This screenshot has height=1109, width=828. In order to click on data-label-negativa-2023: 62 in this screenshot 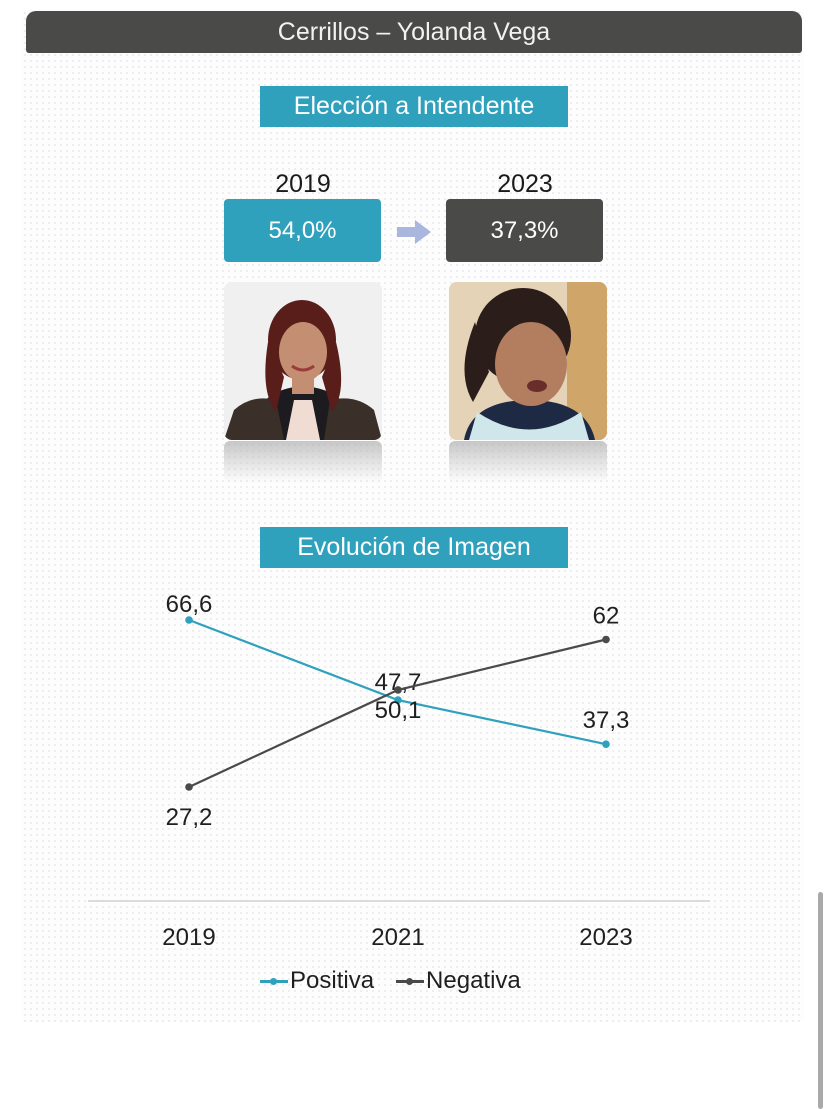, I will do `click(606, 615)`.